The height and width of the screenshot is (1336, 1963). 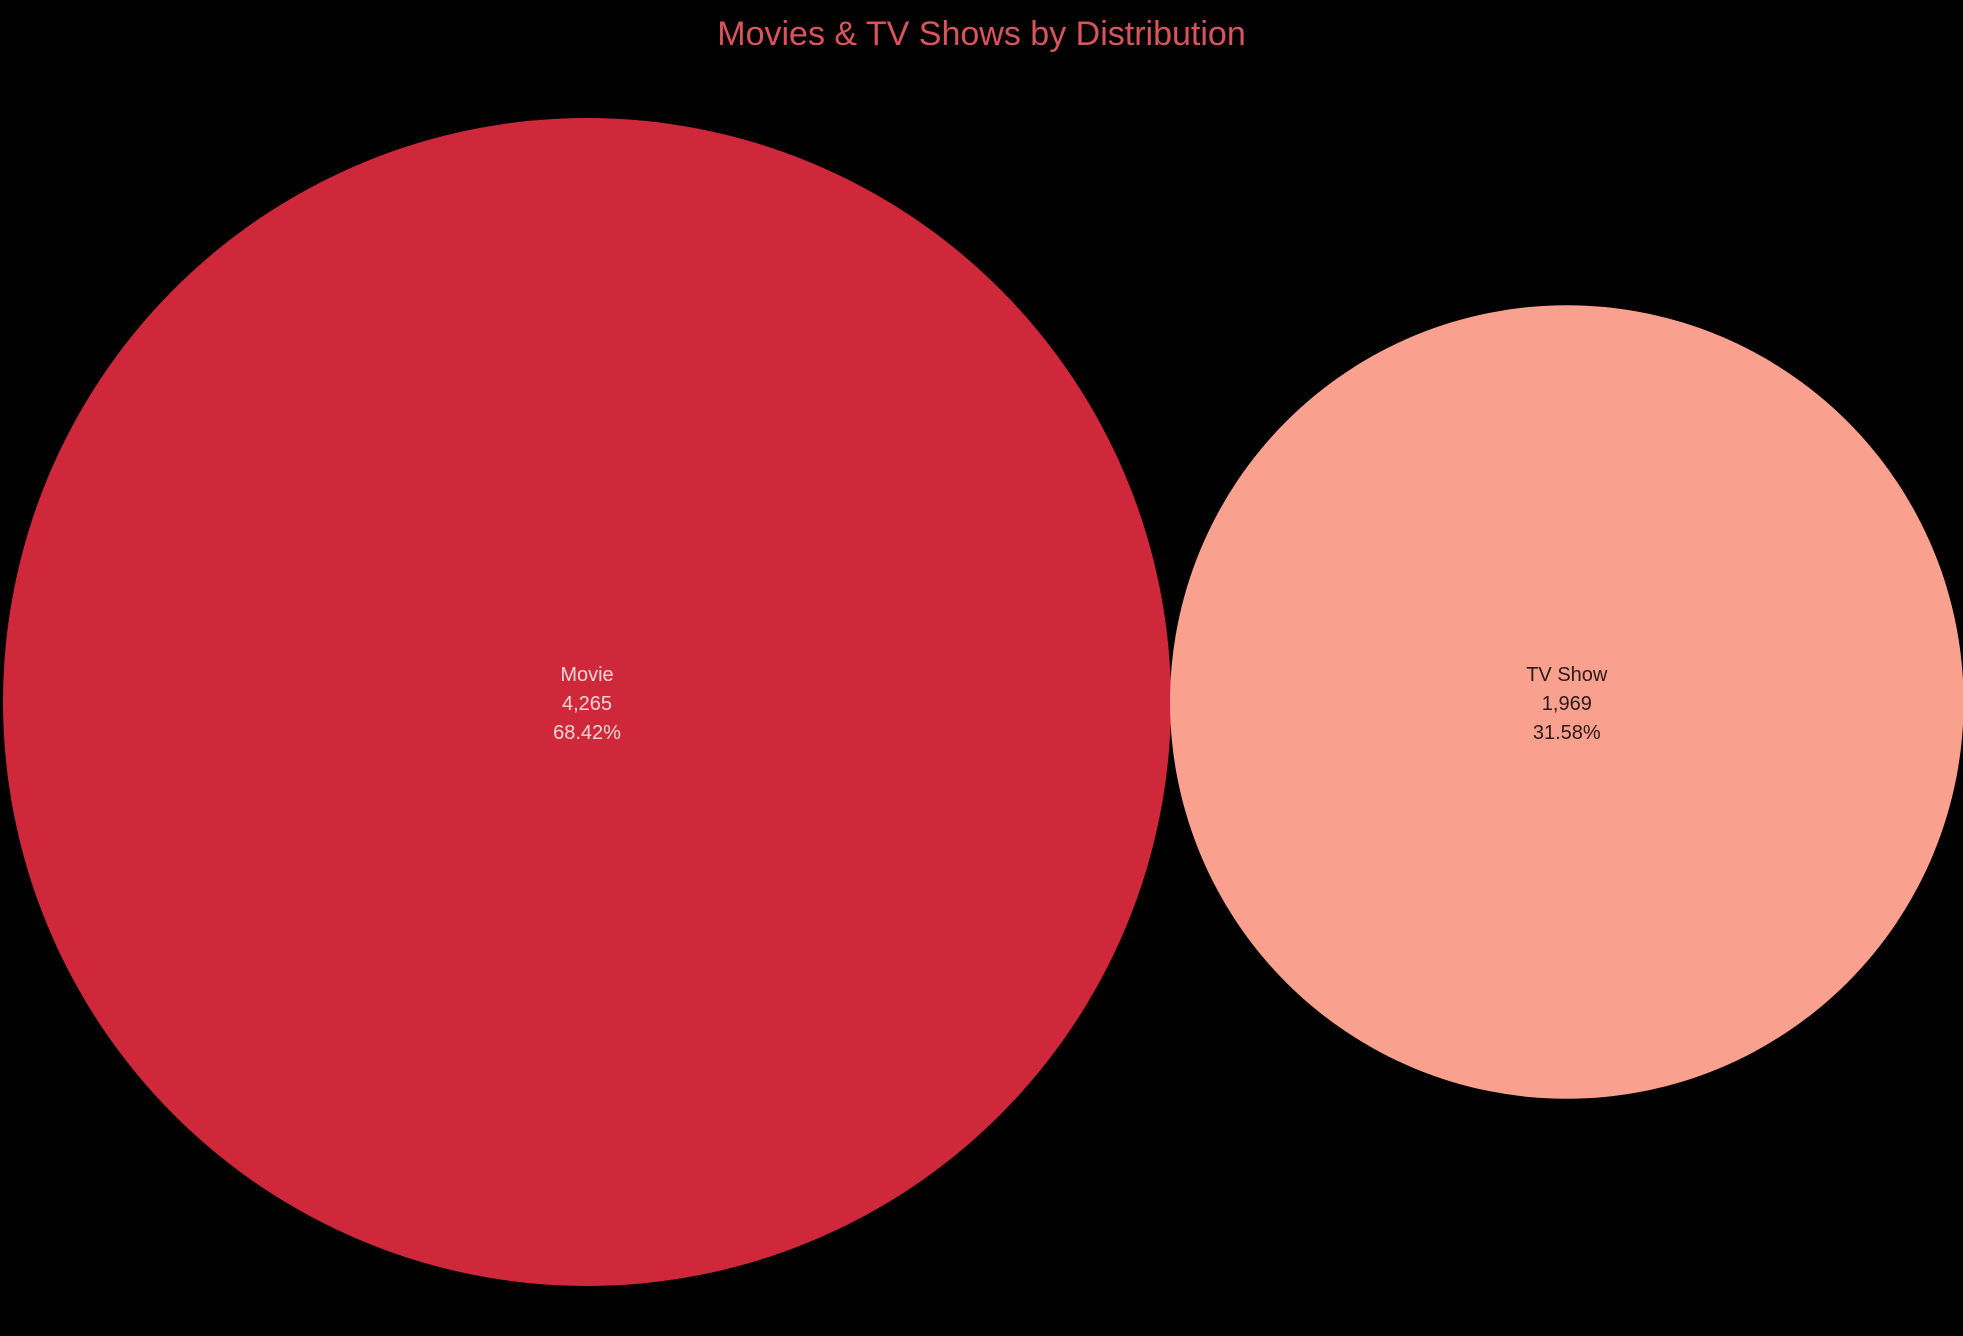 What do you see at coordinates (1567, 675) in the screenshot?
I see `bubble-category-label-1: TV Show` at bounding box center [1567, 675].